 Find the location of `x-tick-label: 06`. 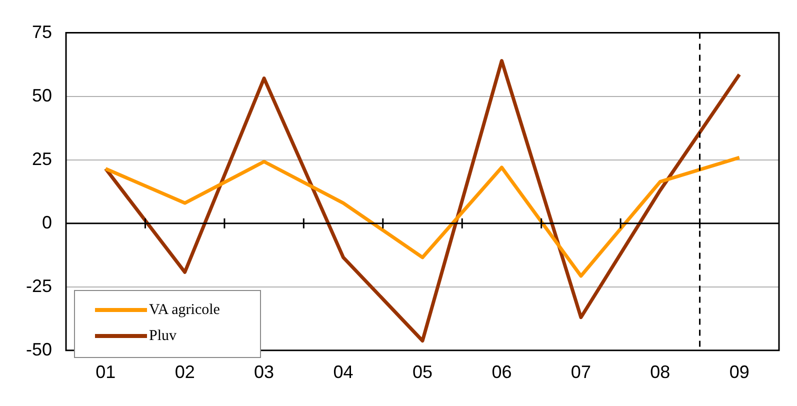

x-tick-label: 06 is located at coordinates (502, 372).